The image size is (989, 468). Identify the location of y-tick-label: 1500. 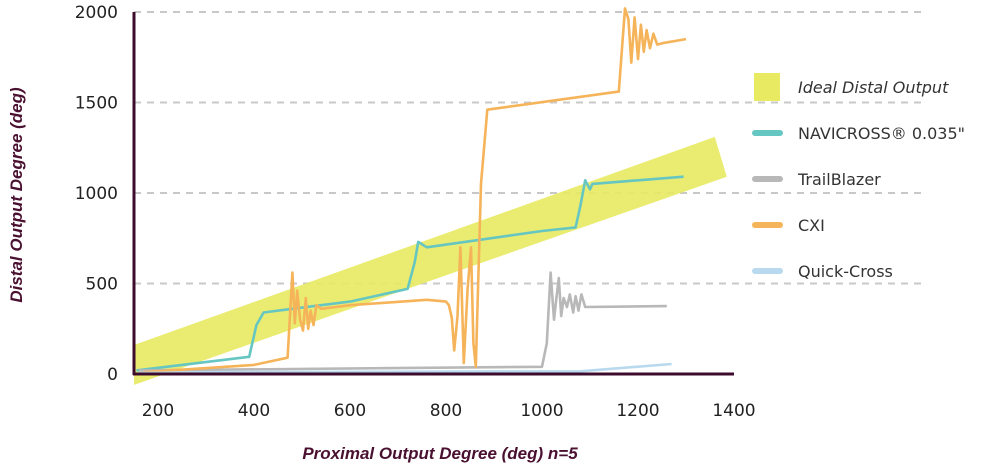
(96, 104).